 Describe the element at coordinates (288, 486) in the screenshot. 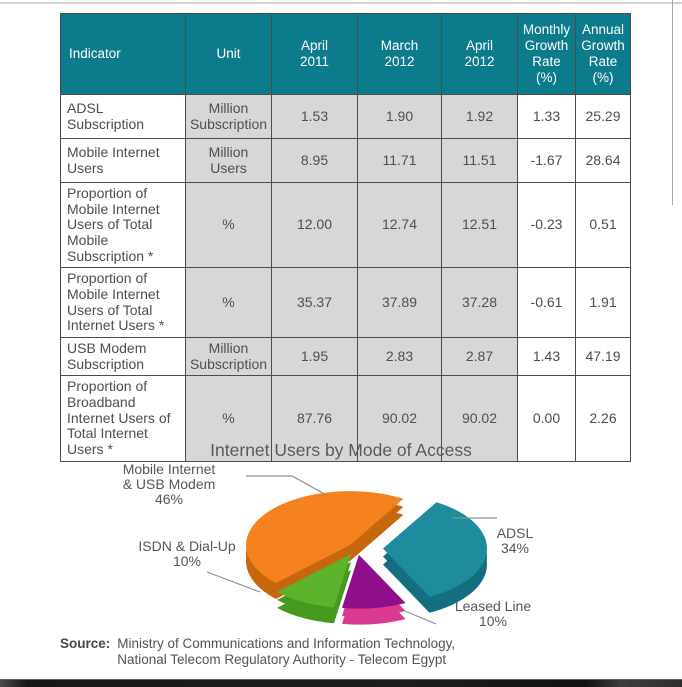

I see `leader-line-mobile` at that location.